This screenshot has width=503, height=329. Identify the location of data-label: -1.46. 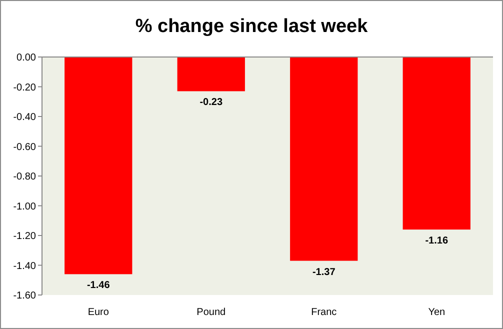
(98, 286).